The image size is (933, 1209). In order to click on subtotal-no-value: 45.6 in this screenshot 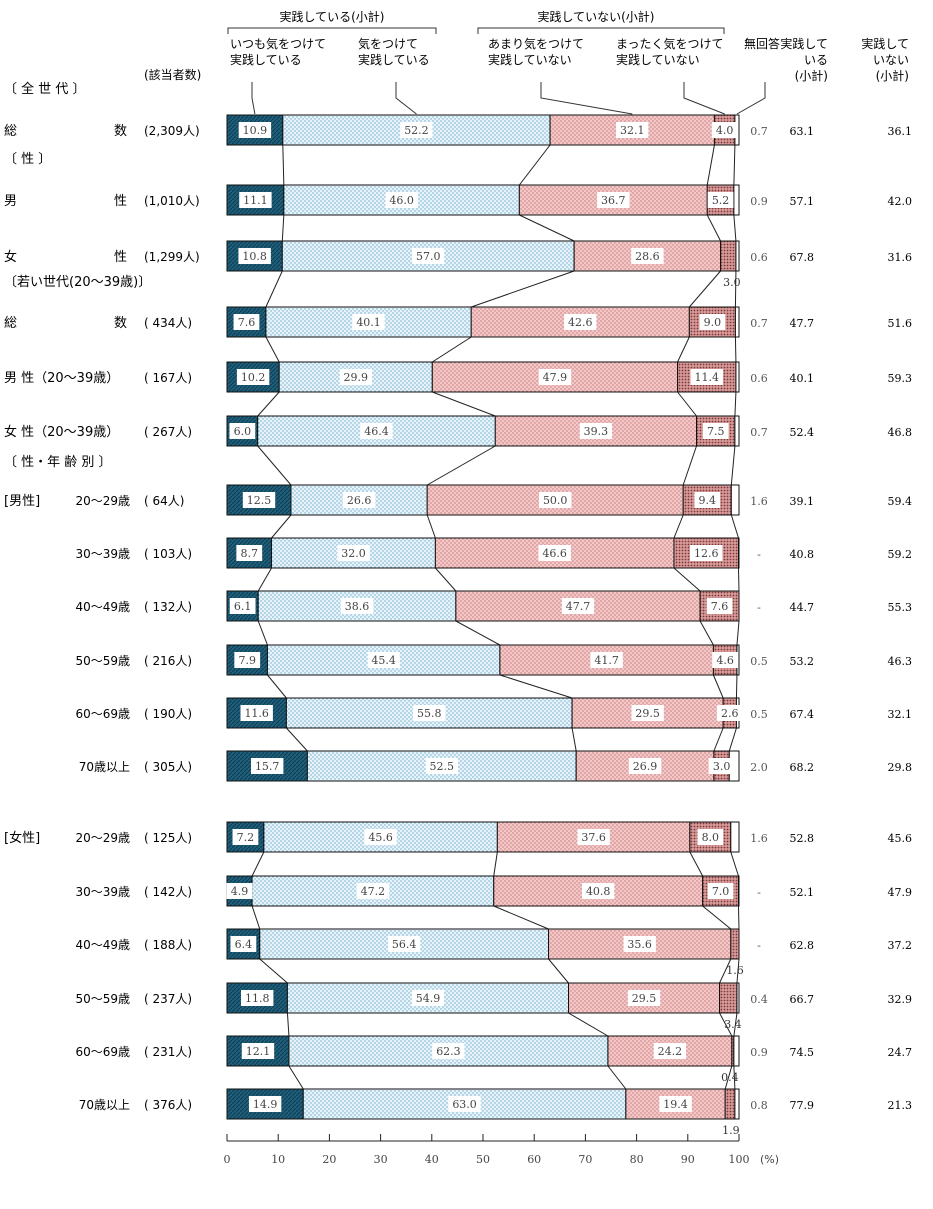, I will do `click(900, 838)`.